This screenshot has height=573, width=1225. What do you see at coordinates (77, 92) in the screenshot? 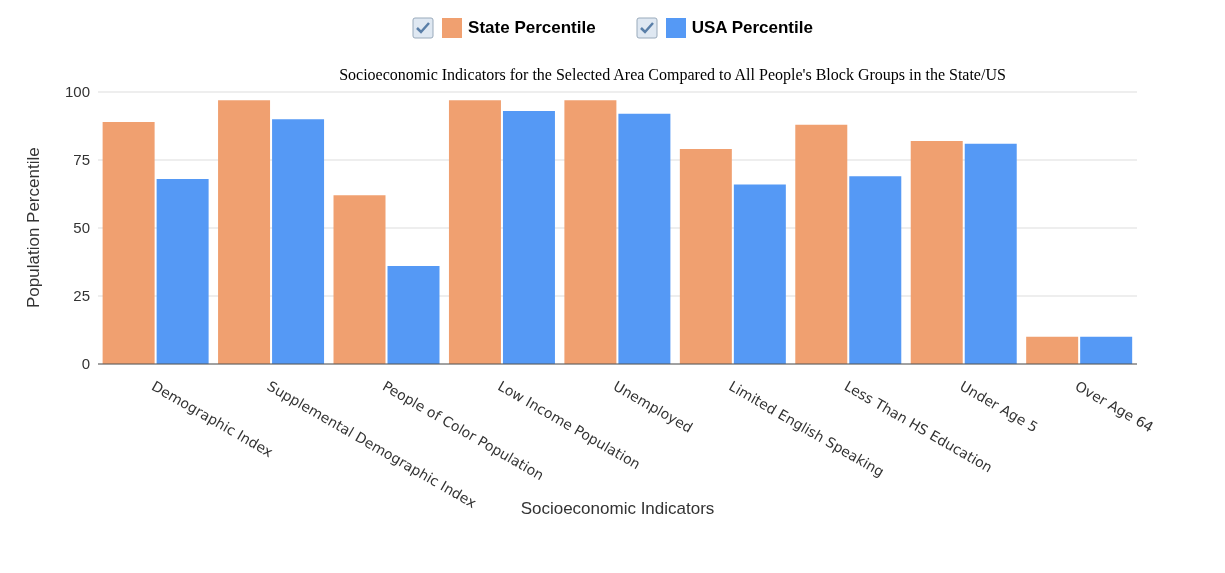
I see `y-tick-label: 100` at bounding box center [77, 92].